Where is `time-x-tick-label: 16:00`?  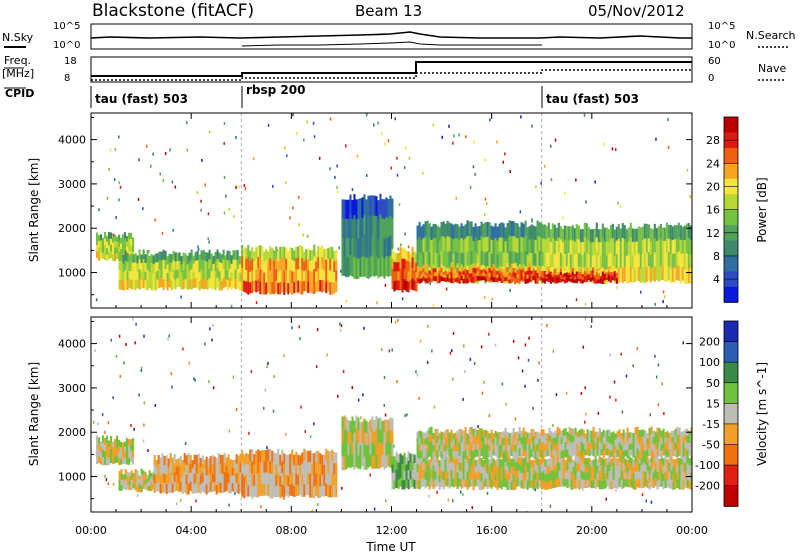
time-x-tick-label: 16:00 is located at coordinates (492, 530).